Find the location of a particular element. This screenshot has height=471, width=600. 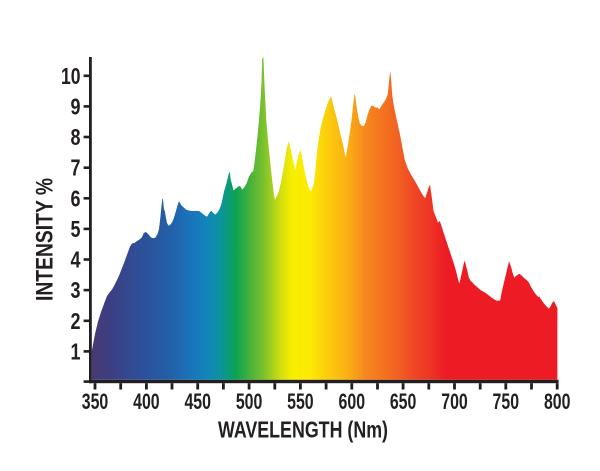

svg-text: 5 is located at coordinates (76, 229).